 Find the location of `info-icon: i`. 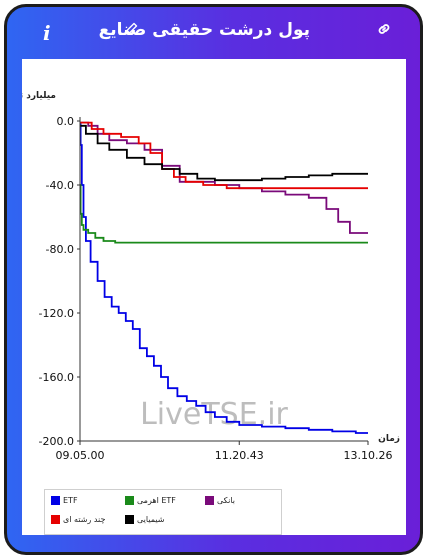

info-icon: i is located at coordinates (47, 33).